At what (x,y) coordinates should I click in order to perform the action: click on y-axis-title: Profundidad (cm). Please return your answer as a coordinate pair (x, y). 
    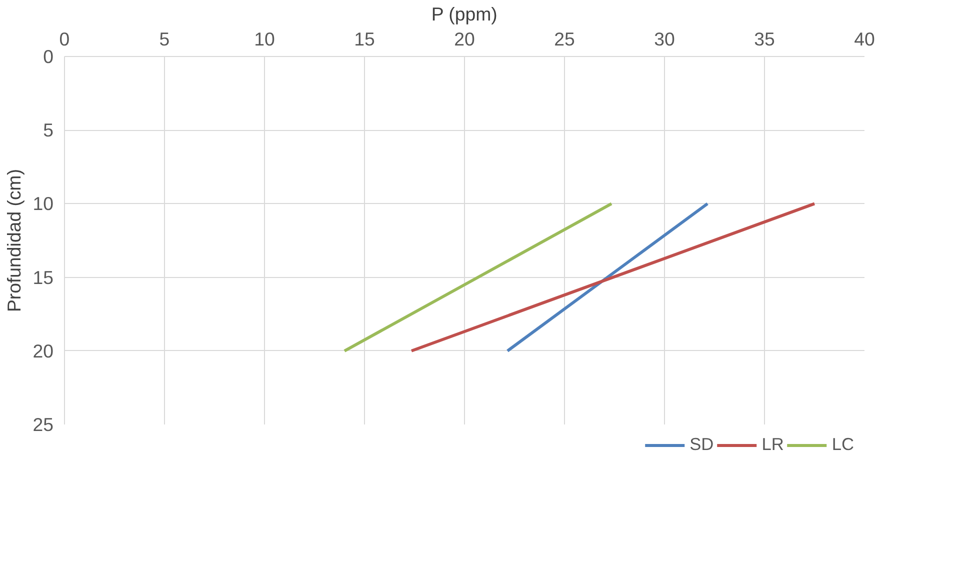
    Looking at the image, I should click on (14, 240).